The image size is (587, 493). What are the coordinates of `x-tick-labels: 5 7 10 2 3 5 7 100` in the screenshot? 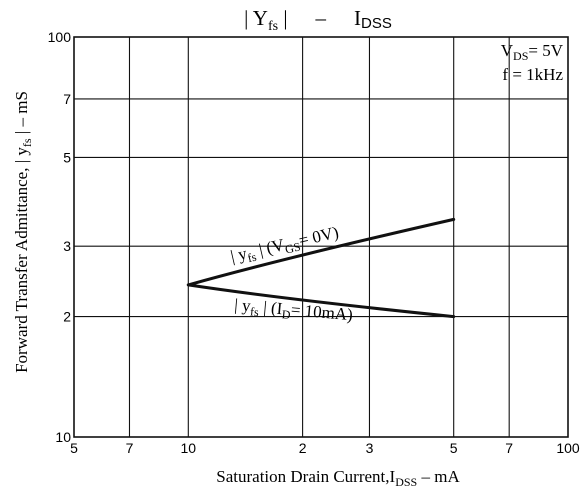 It's located at (325, 448).